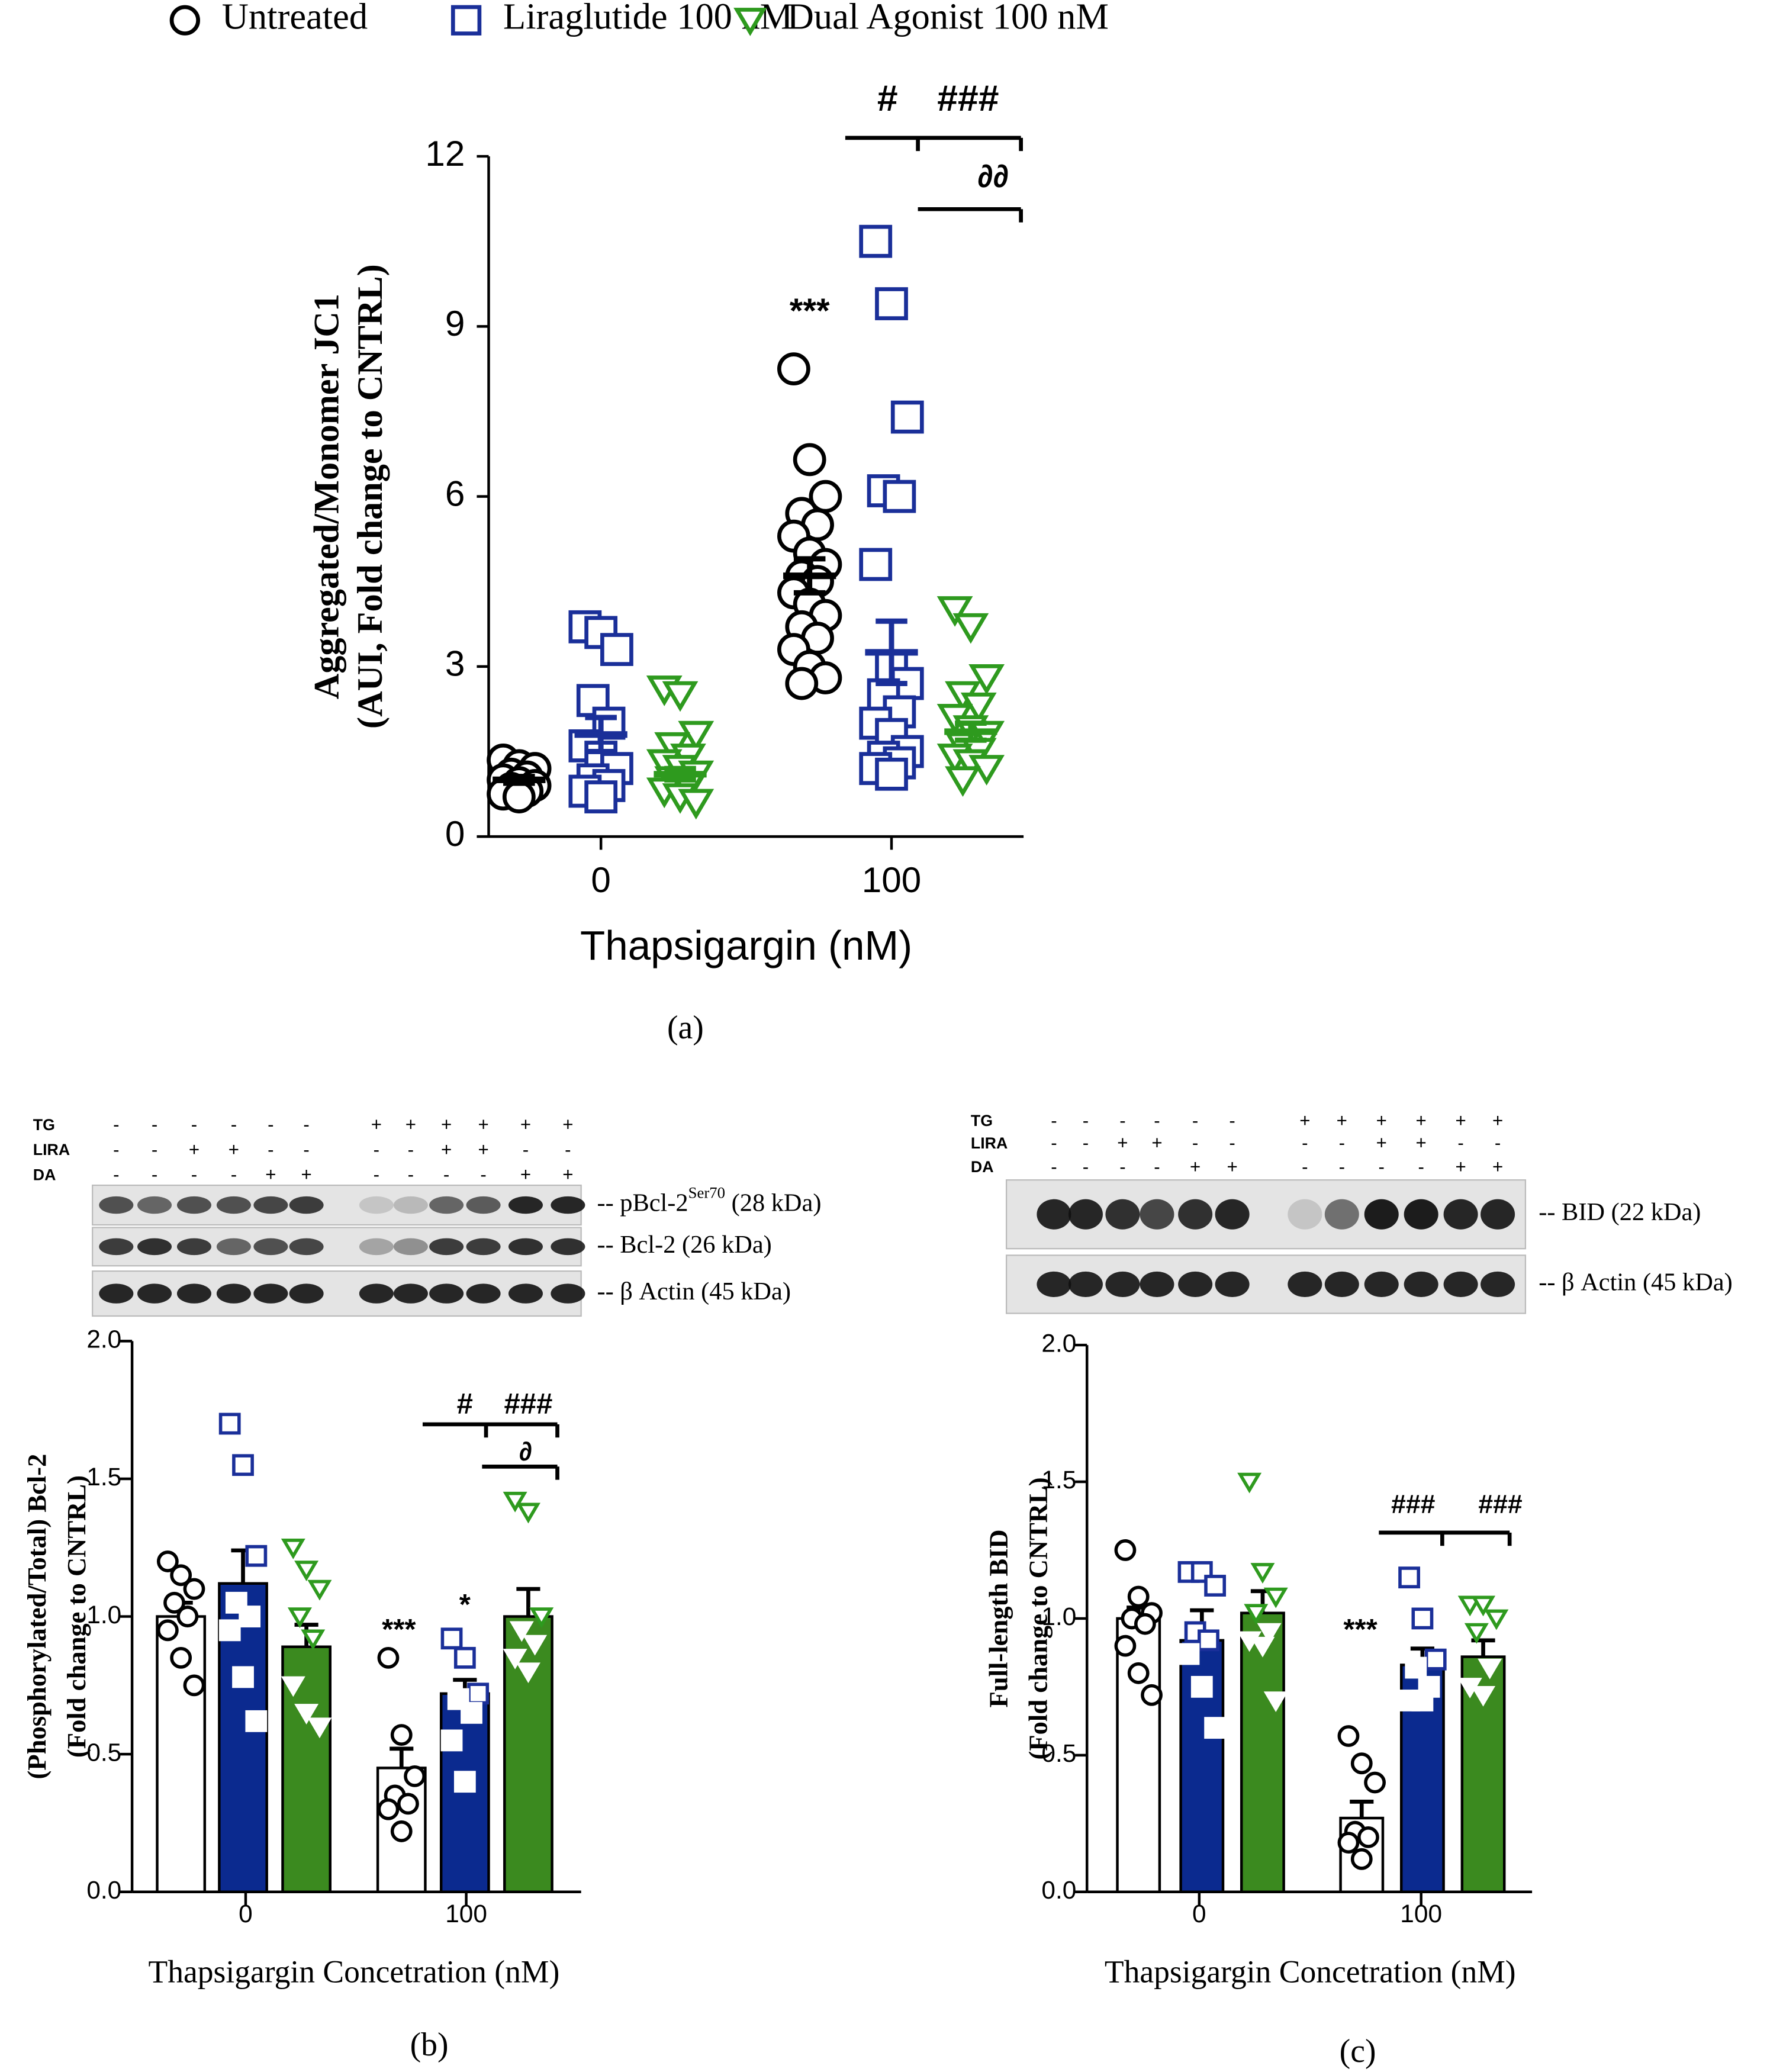 This screenshot has height=2072, width=1783. What do you see at coordinates (455, 664) in the screenshot?
I see `y-tick-label: 3` at bounding box center [455, 664].